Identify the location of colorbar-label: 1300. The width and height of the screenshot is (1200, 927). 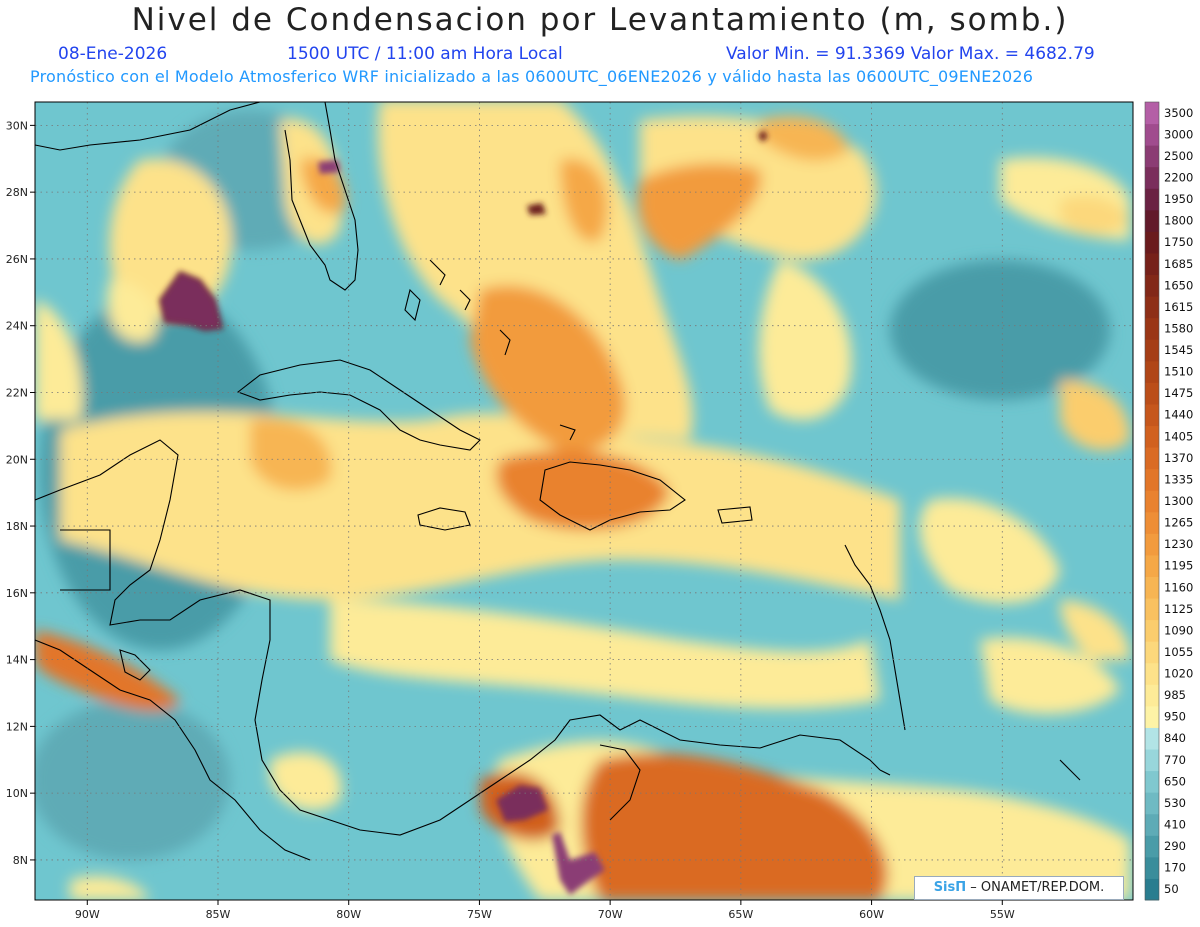
(1178, 501).